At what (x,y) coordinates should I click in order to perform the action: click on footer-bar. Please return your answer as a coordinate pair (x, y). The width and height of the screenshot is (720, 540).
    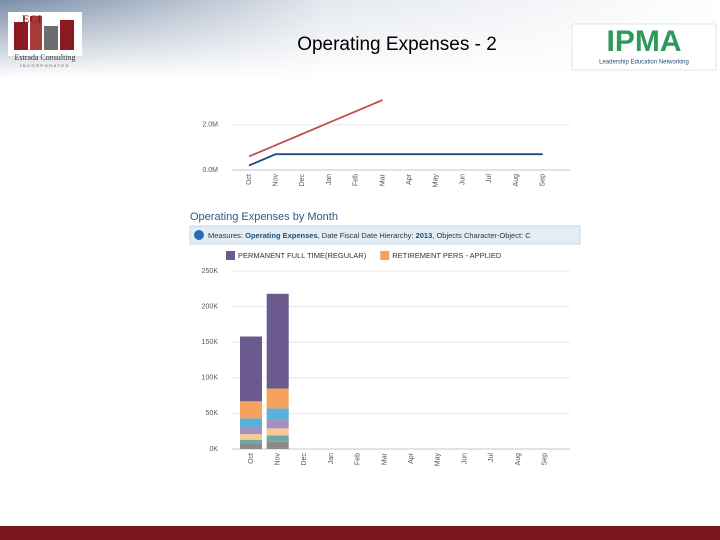
    Looking at the image, I should click on (360, 533).